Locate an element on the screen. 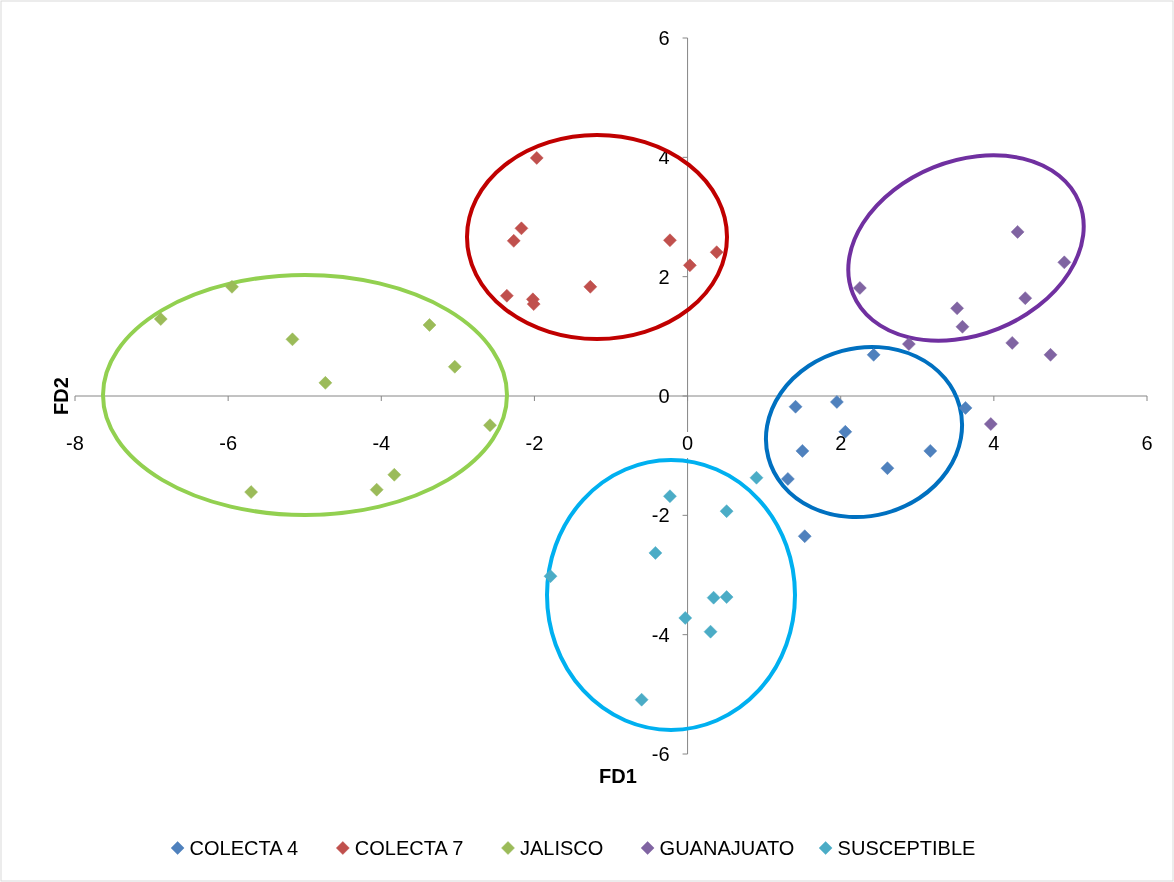 This screenshot has width=1174, height=882. legend-label: GUANAJUATO is located at coordinates (727, 848).